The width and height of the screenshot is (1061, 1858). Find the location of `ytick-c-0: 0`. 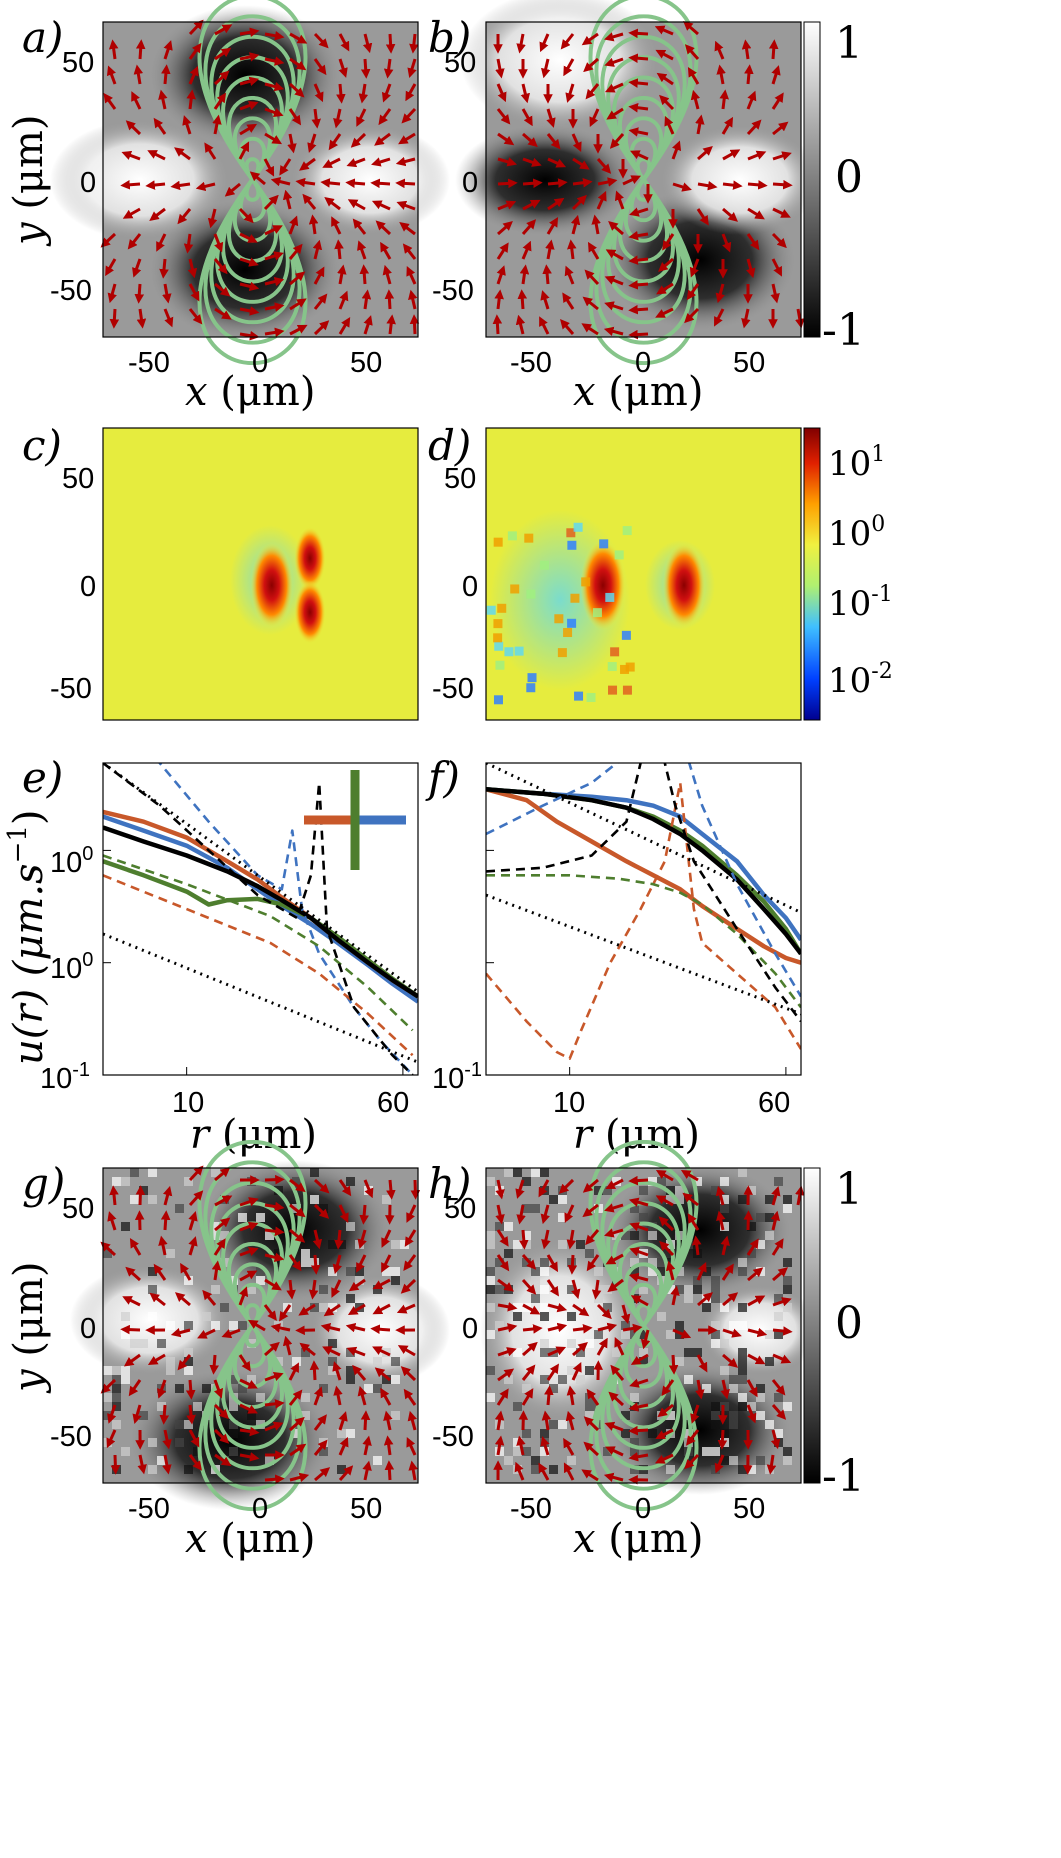

ytick-c-0: 0 is located at coordinates (88, 587).